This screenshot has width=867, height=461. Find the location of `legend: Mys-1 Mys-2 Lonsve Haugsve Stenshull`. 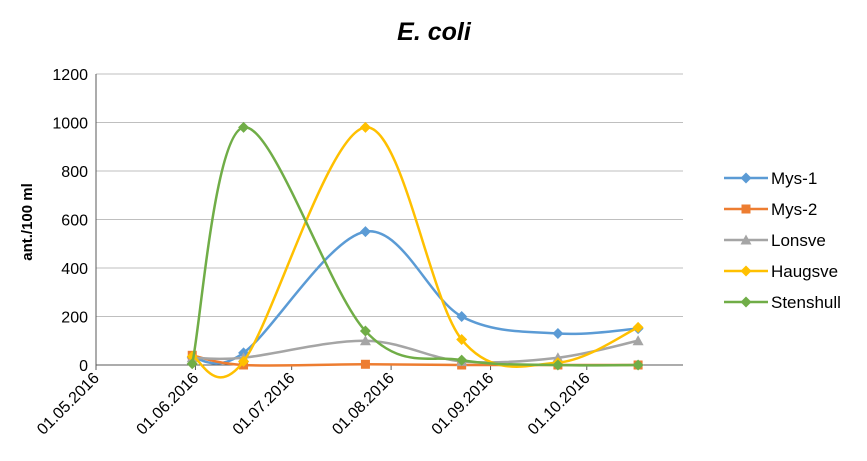

legend: Mys-1 Mys-2 Lonsve Haugsve Stenshull is located at coordinates (782, 240).